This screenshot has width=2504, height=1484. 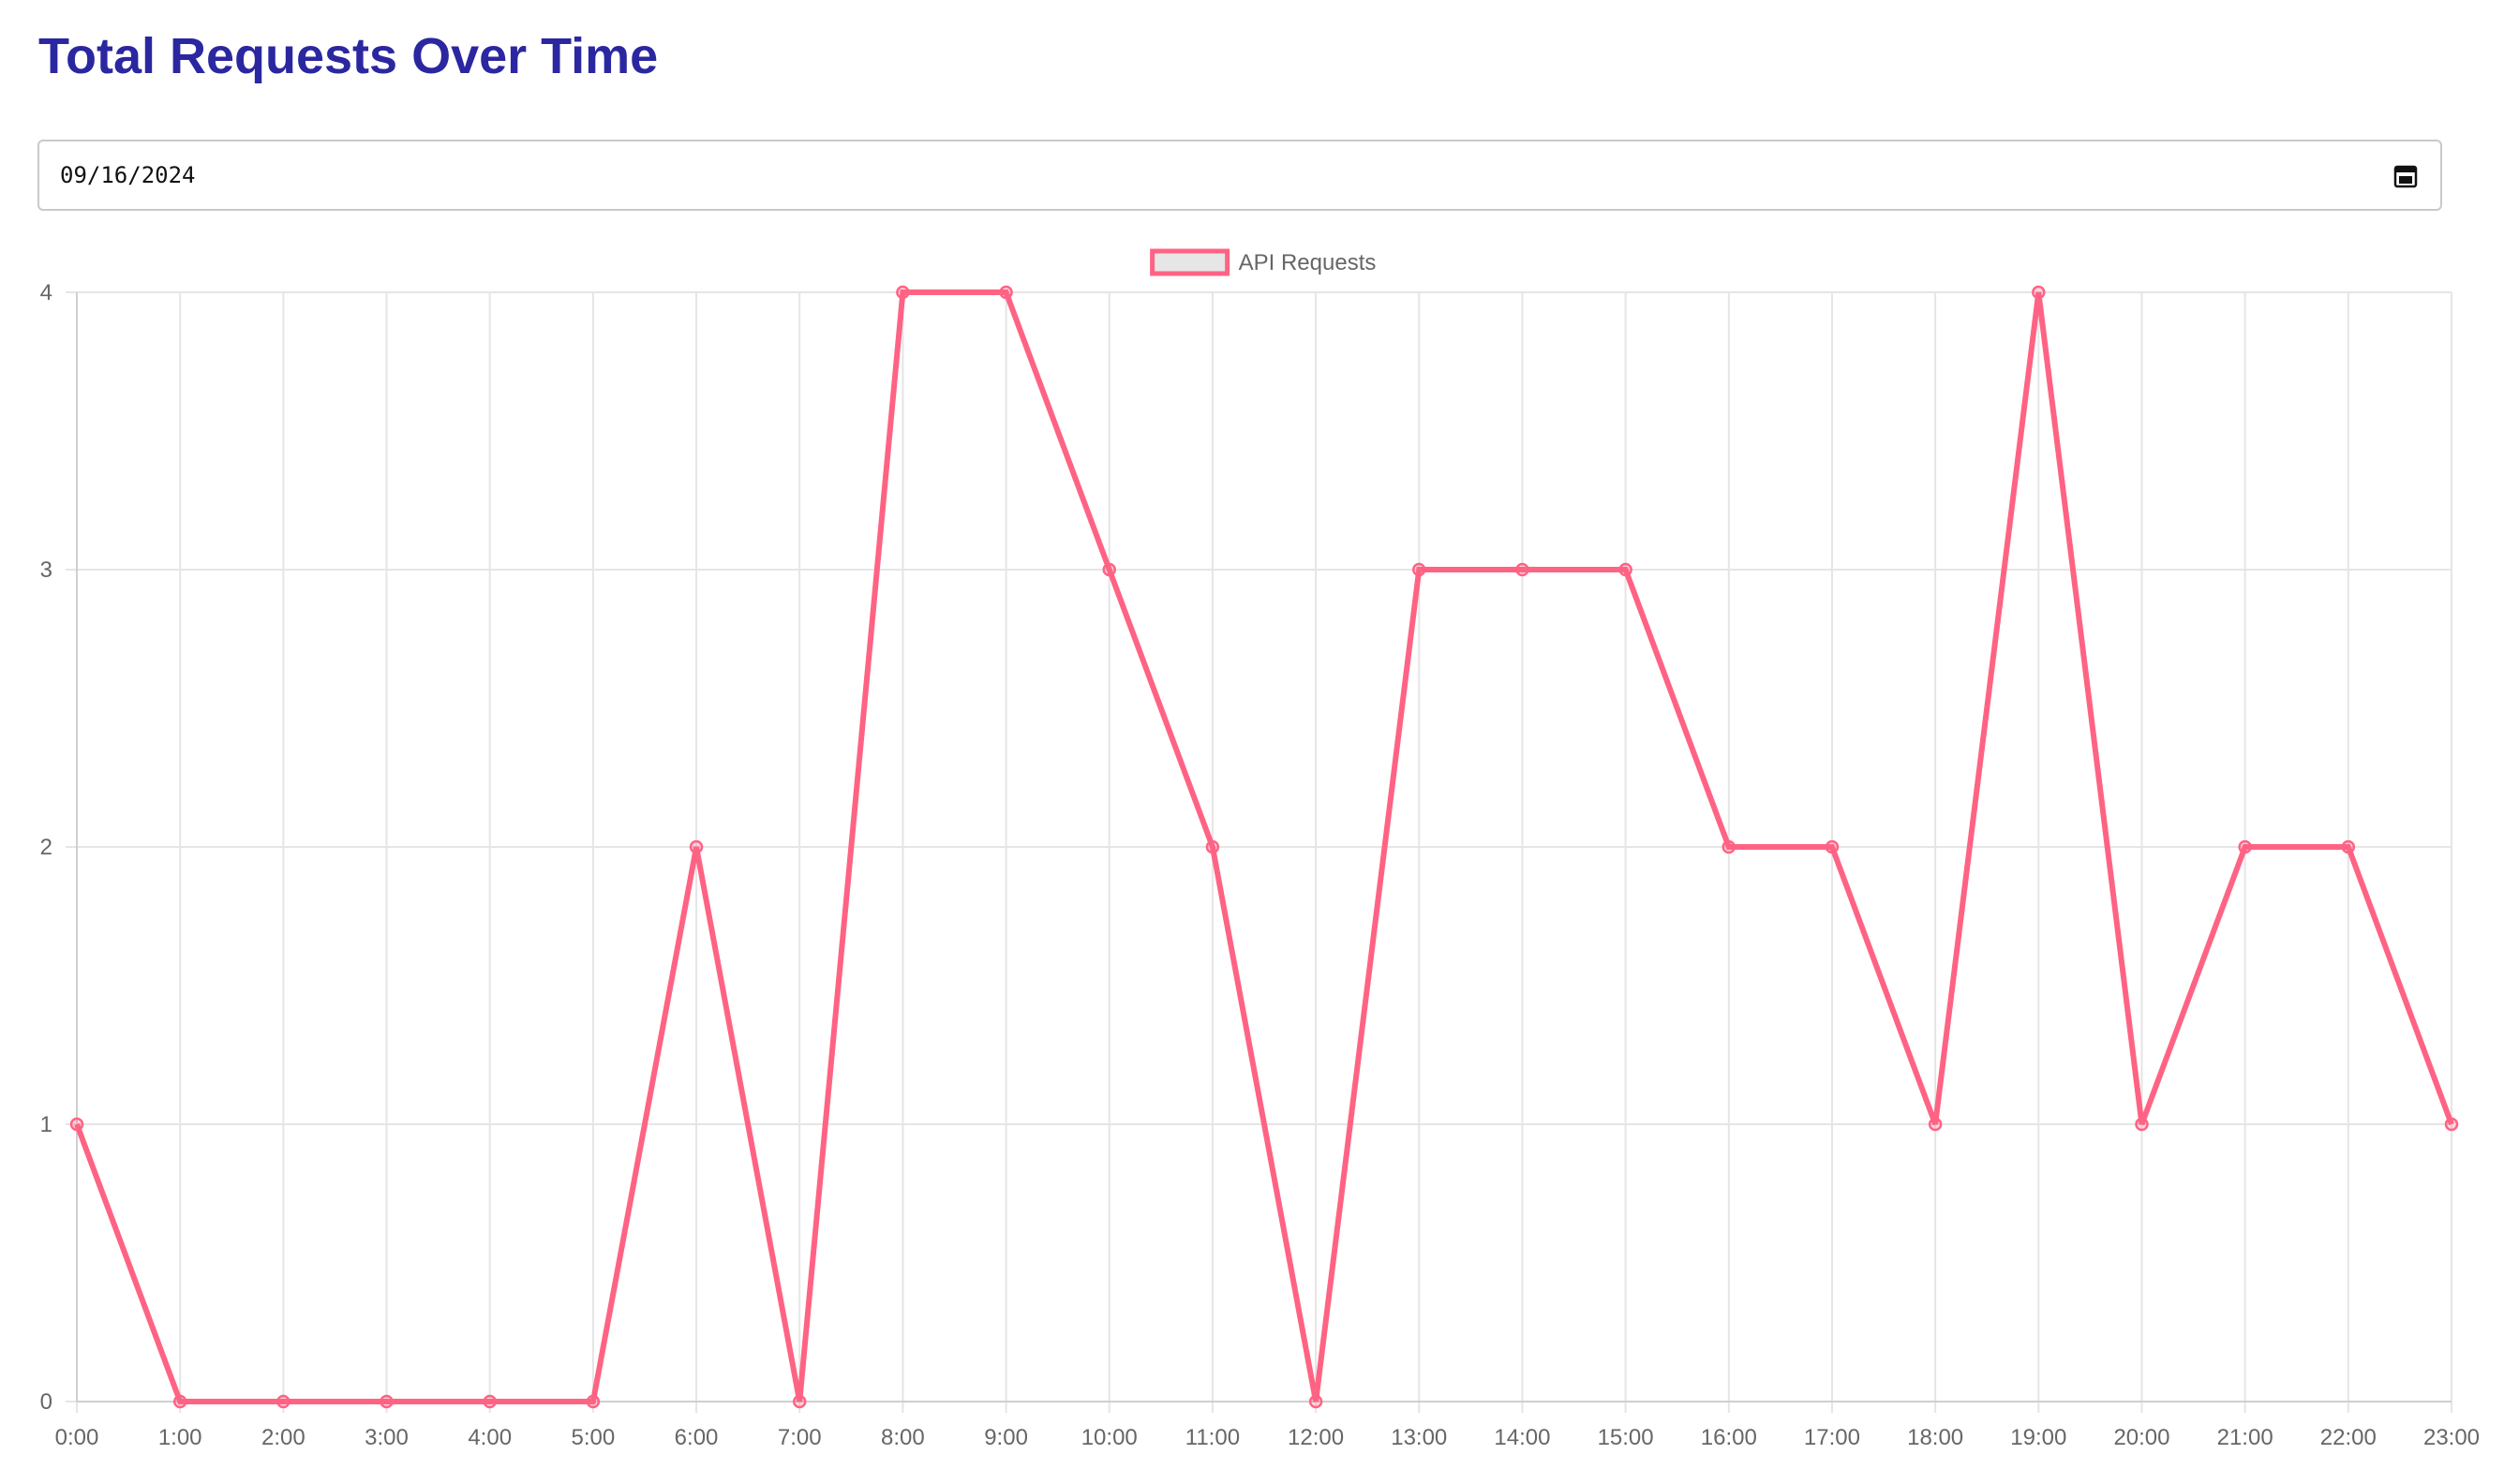 I want to click on x-tick-label: 3:00, so click(x=387, y=1437).